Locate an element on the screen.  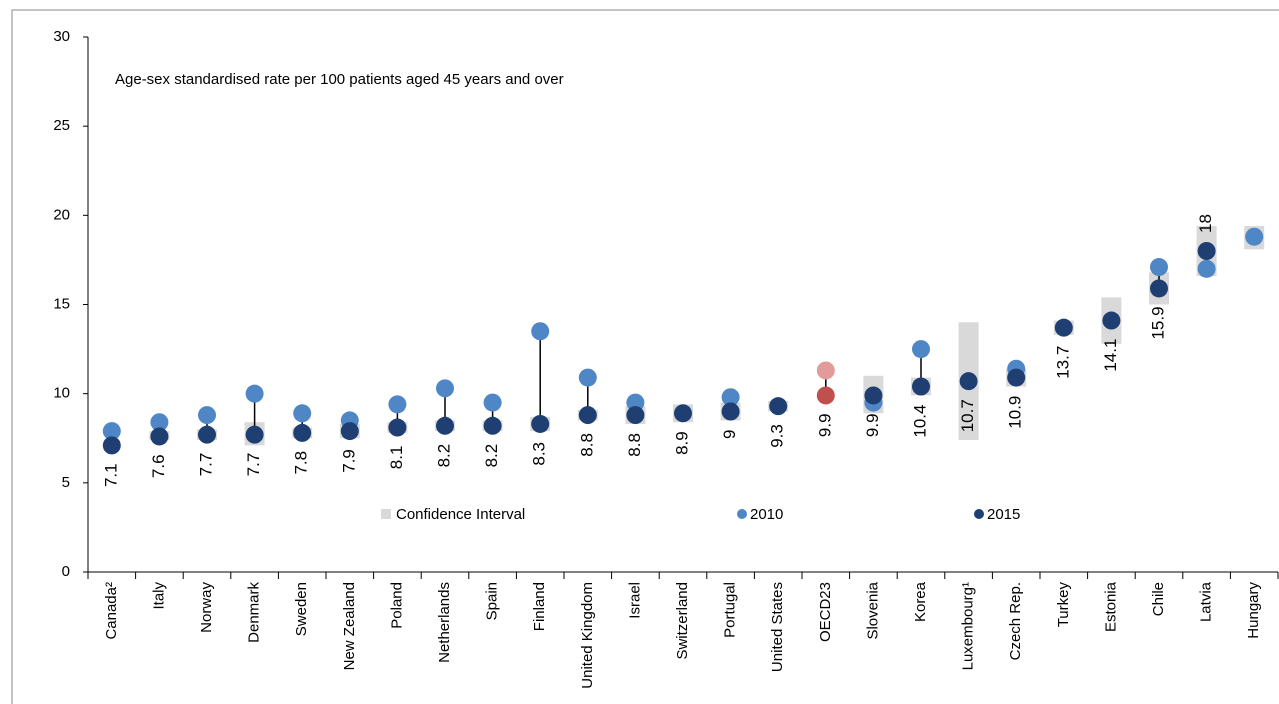
x-tick-label: OECD23 is located at coordinates (825, 612).